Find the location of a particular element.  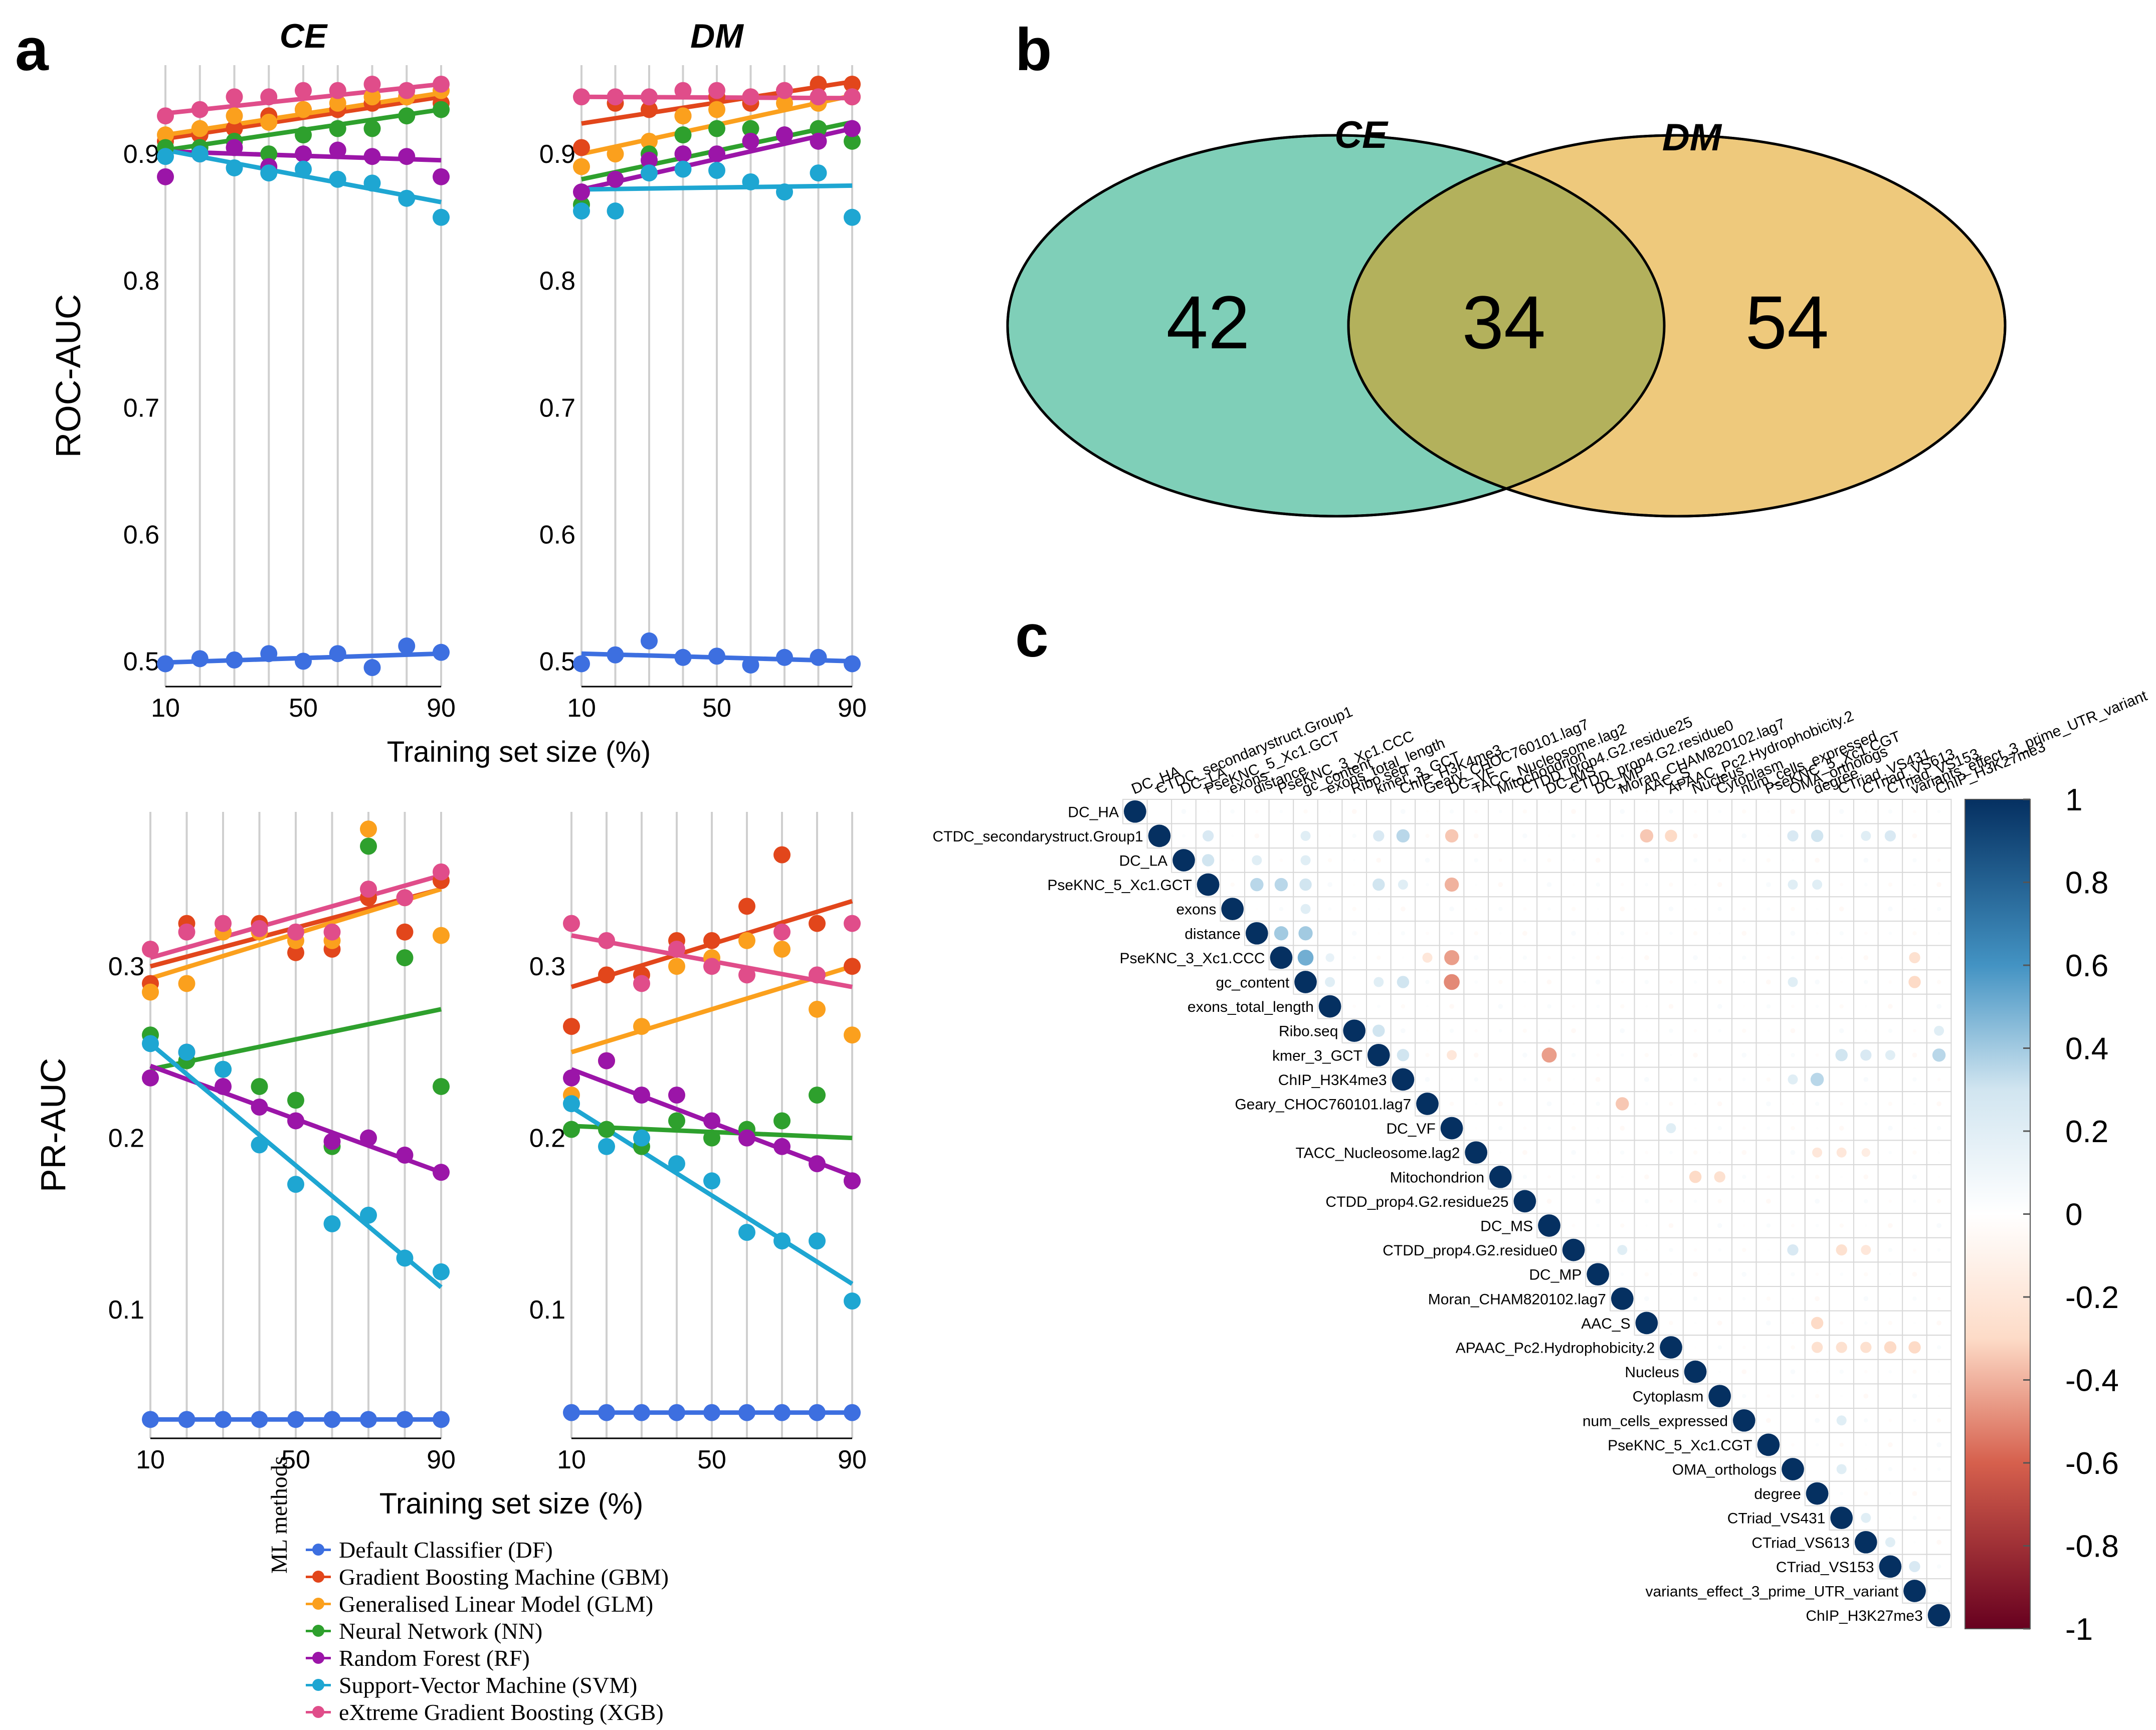

row-label: Nucleus is located at coordinates (1652, 1372).